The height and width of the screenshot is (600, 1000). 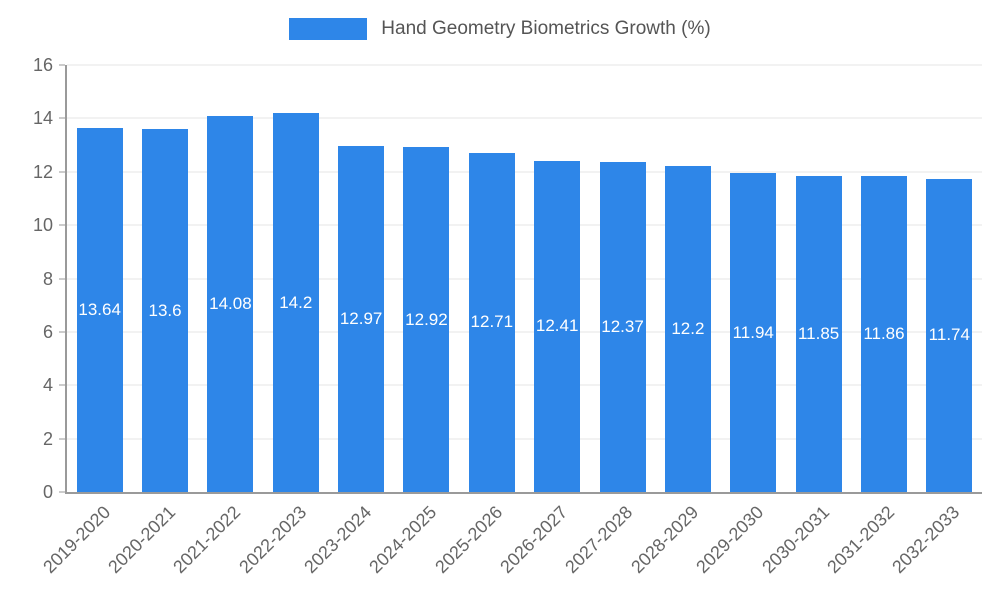 I want to click on bar-2029-2030: 11.94, so click(x=753, y=332).